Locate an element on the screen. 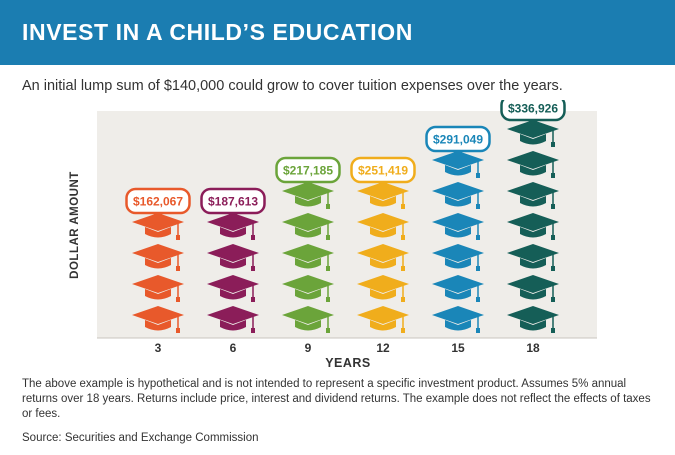  header-banner: INVEST IN A CHILD’S EDUCATION is located at coordinates (337, 32).